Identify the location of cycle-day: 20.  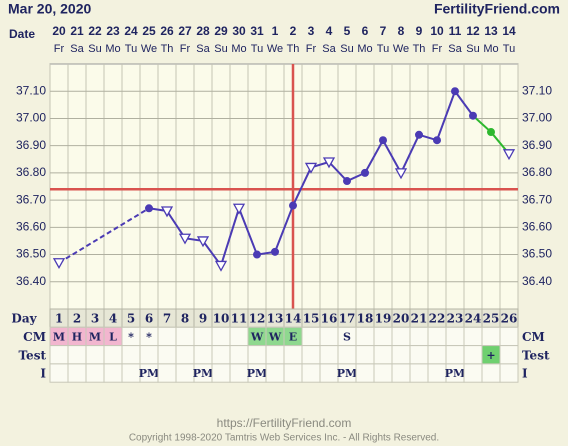
(401, 319).